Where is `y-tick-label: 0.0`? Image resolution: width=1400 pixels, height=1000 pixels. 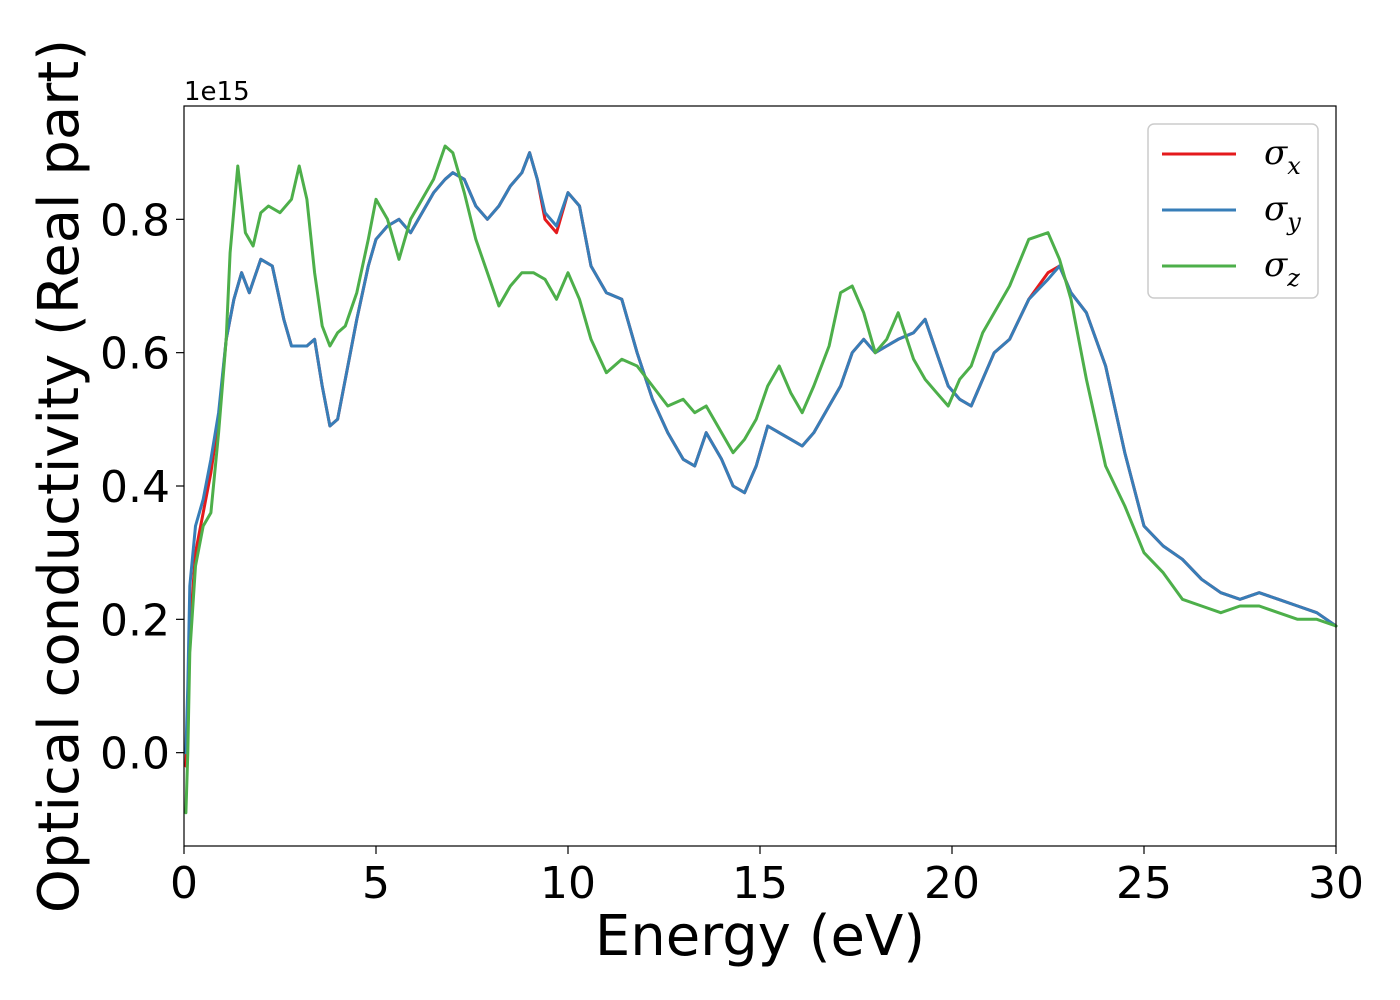 y-tick-label: 0.0 is located at coordinates (135, 754).